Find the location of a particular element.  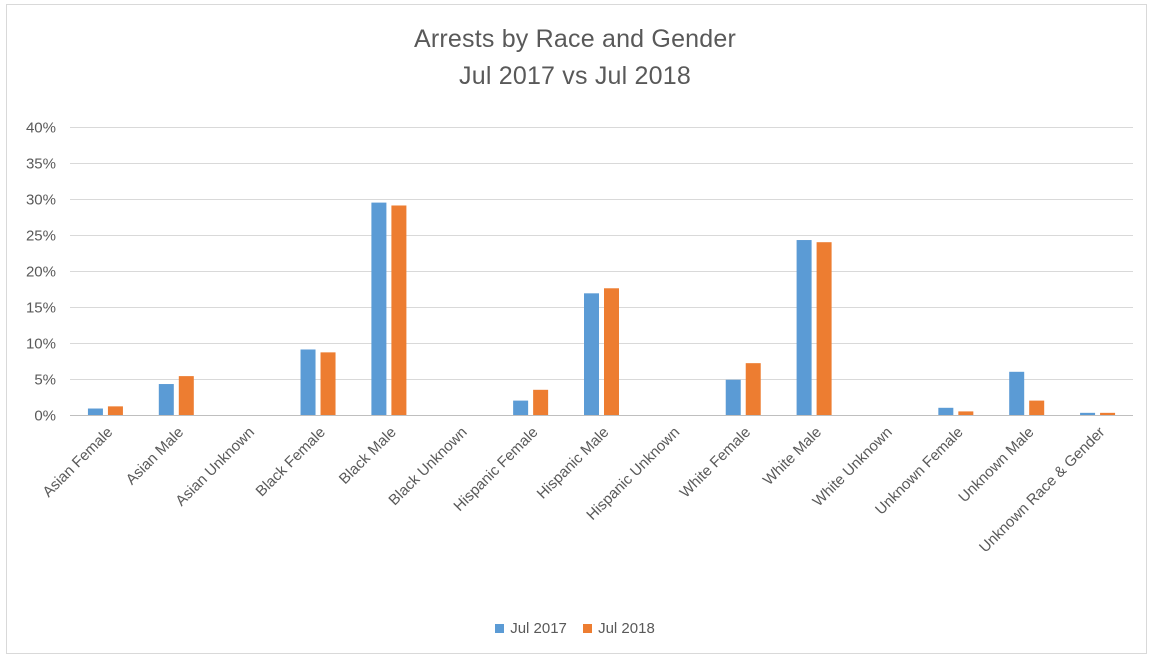

y-tick-label: 5% is located at coordinates (45, 380).